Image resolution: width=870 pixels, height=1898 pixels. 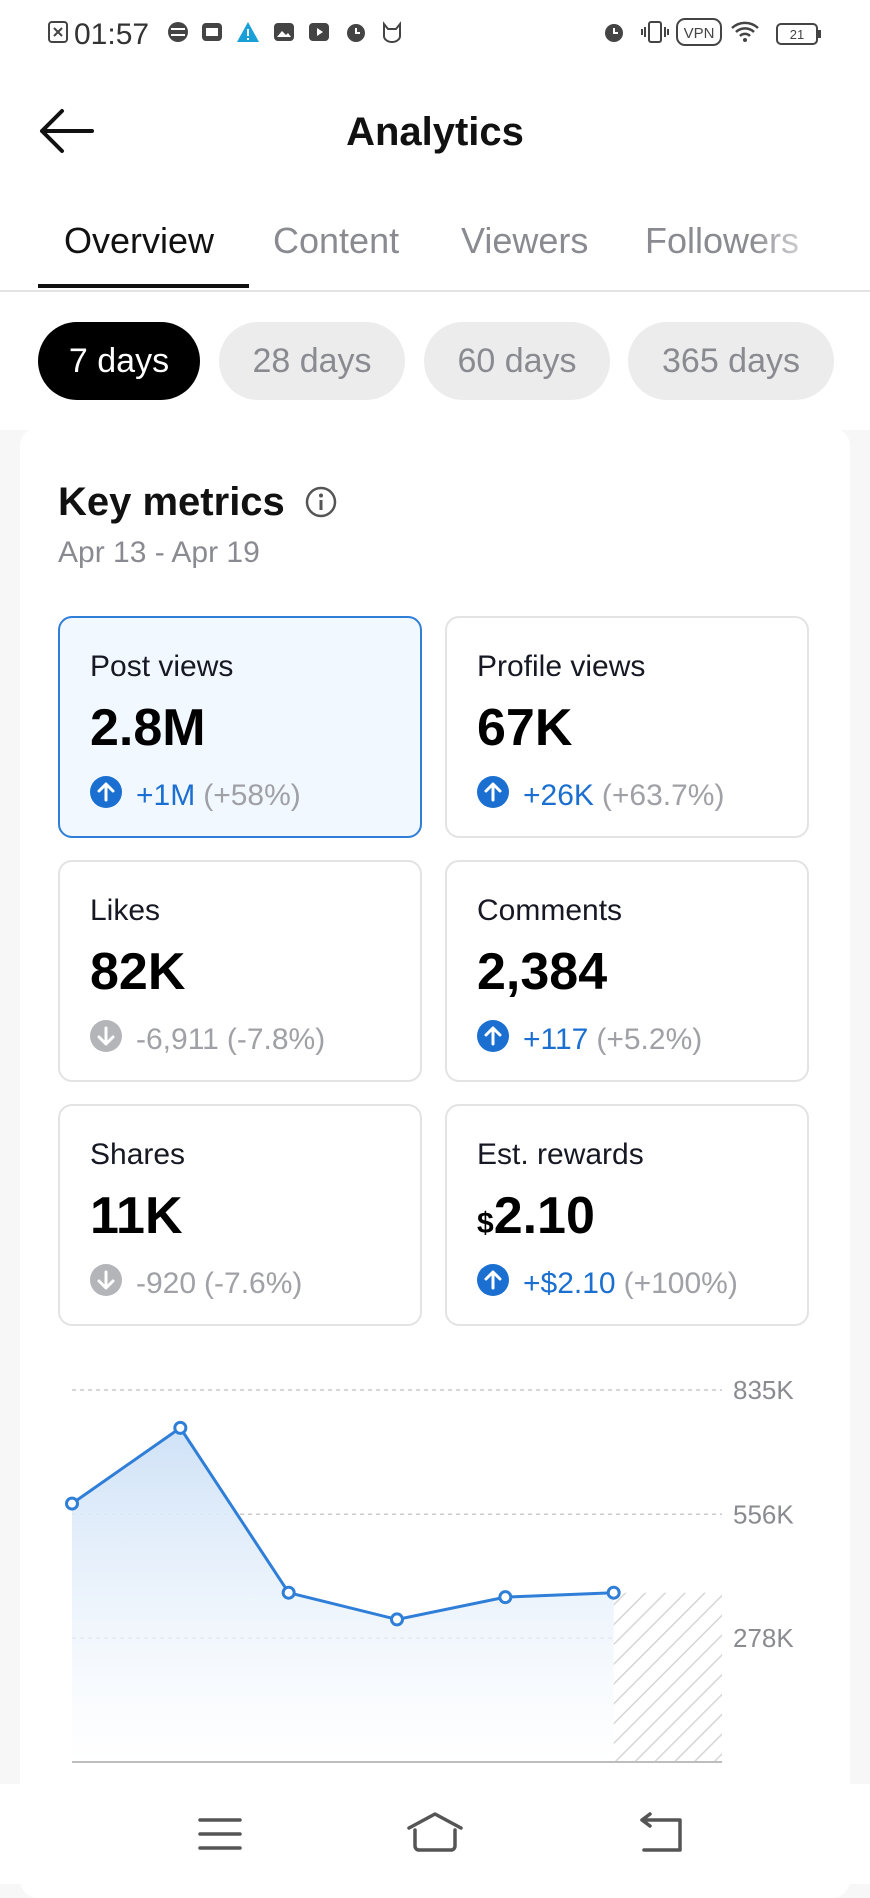 I want to click on metric-delta: +26K (+63.7%), so click(x=600, y=796).